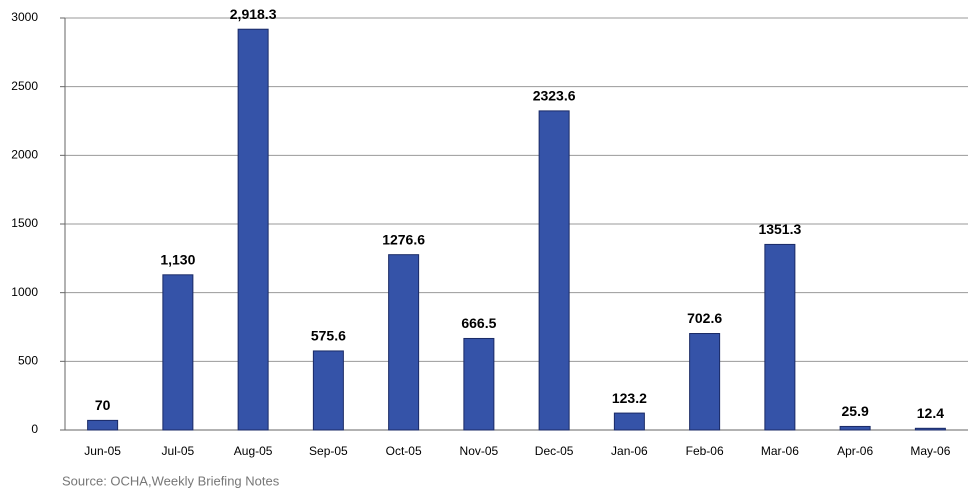 This screenshot has height=494, width=968. Describe the element at coordinates (178, 451) in the screenshot. I see `x-tick-label: Jul-05` at that location.